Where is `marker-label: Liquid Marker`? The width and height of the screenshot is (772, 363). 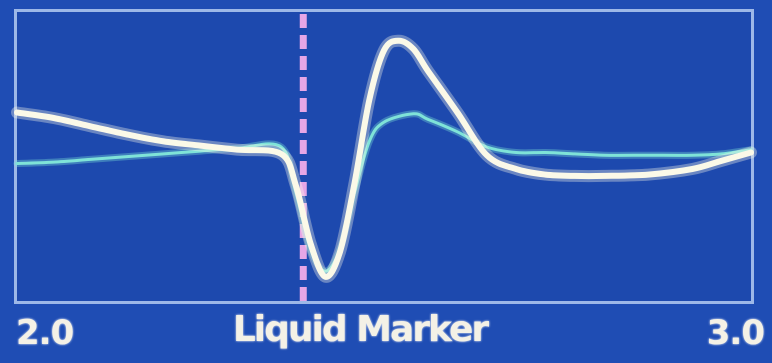
marker-label: Liquid Marker is located at coordinates (360, 329).